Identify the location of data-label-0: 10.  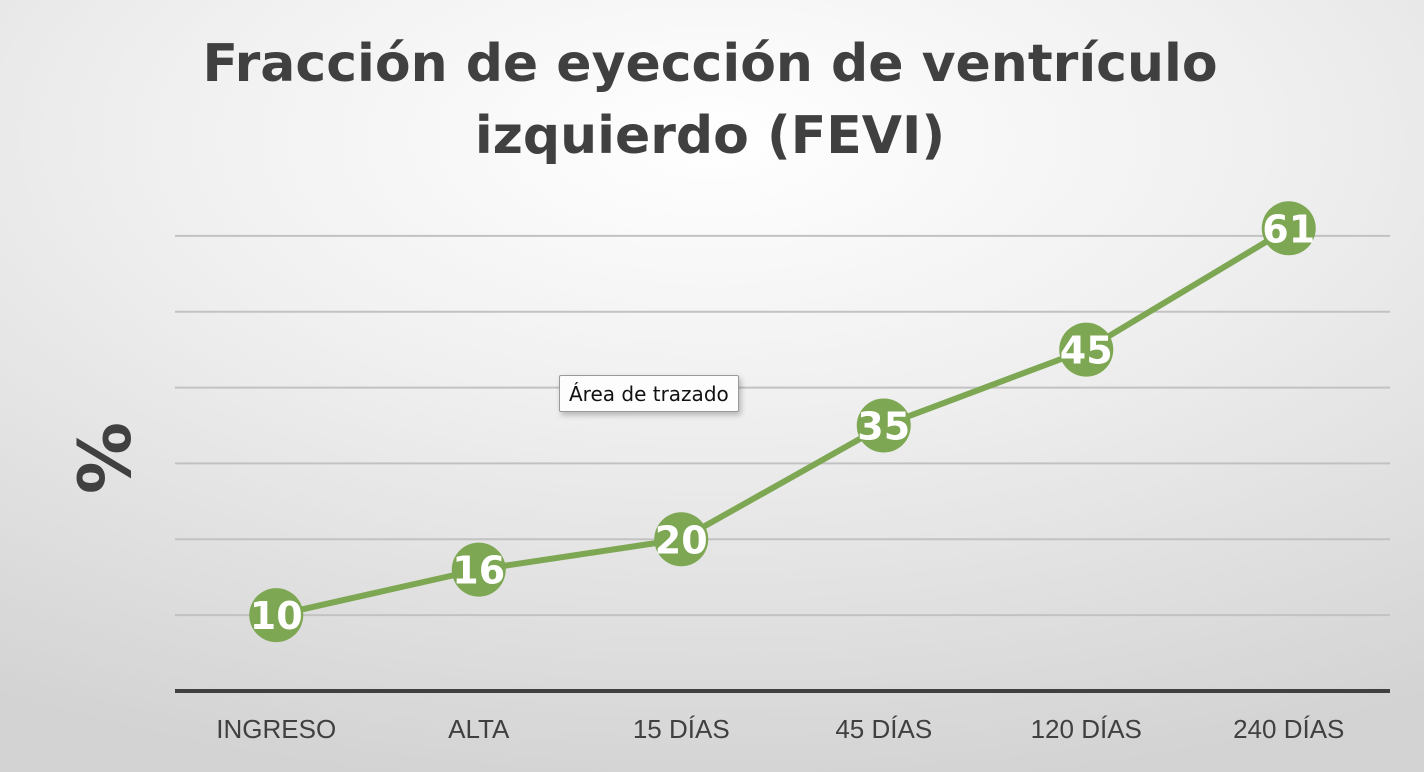
(276, 616).